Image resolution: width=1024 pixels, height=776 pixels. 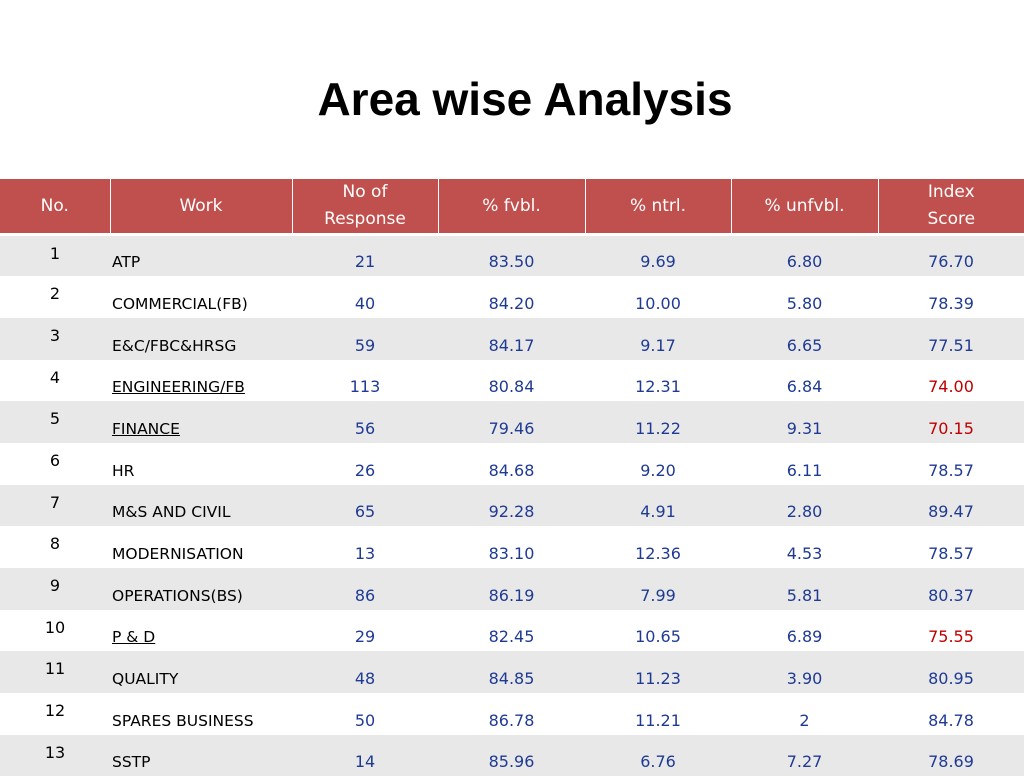 I want to click on work-area: ATP, so click(x=126, y=262).